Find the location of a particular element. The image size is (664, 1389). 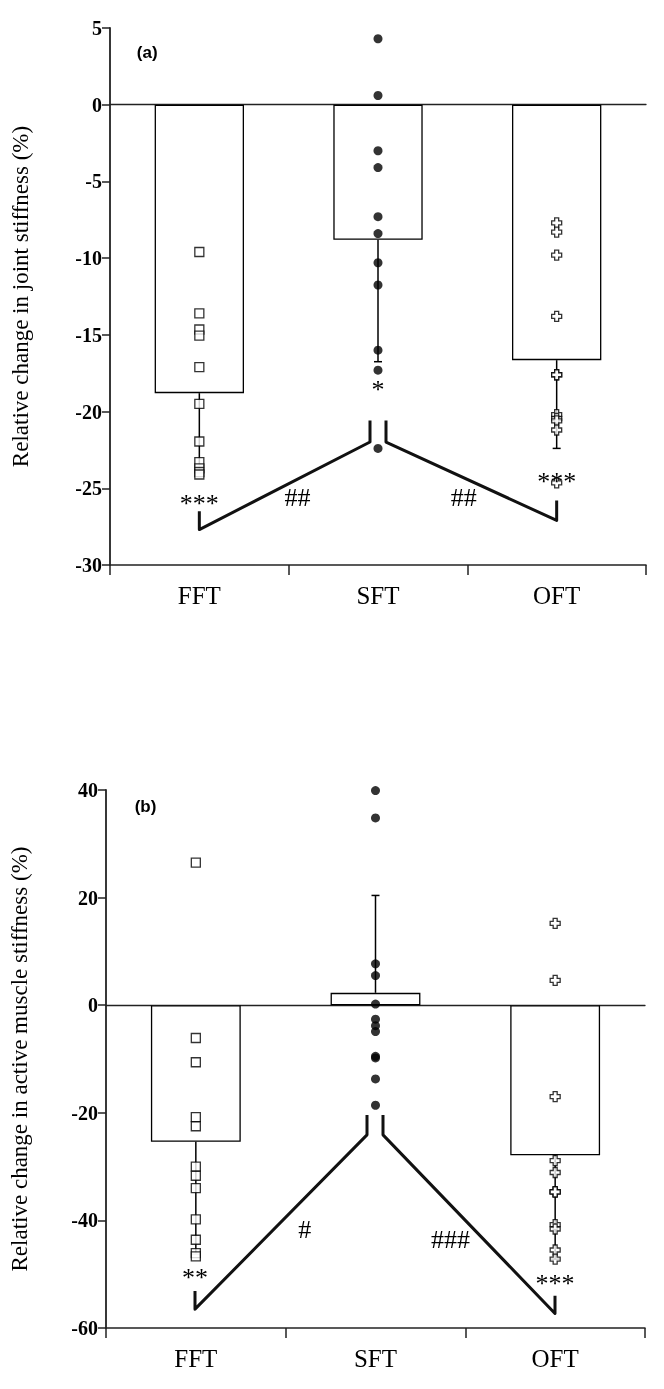

y-tick-label: 40 is located at coordinates (88, 790).